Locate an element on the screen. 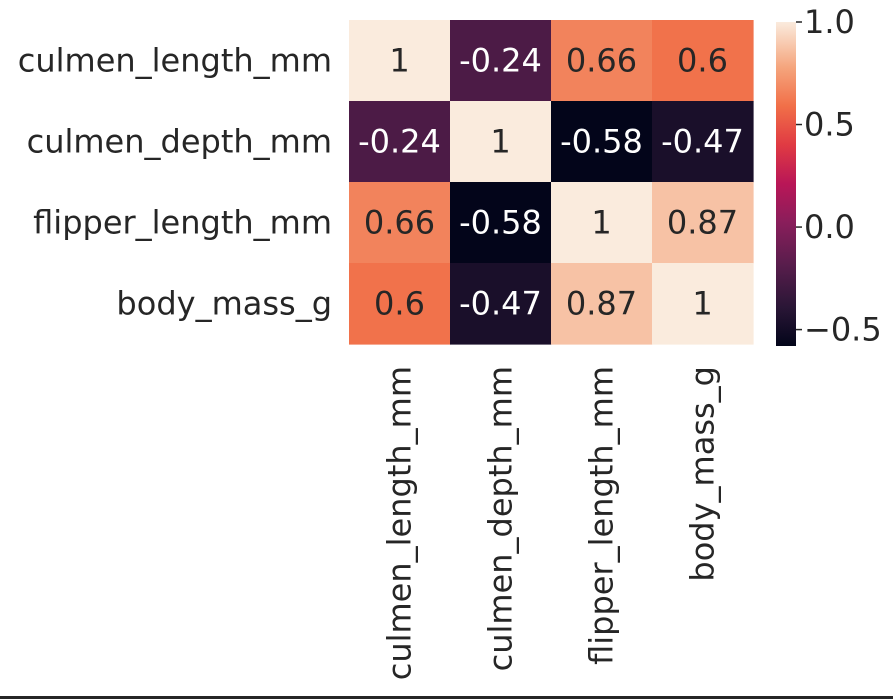 The image size is (893, 699). colorbar-tick-label: 0.0 is located at coordinates (829, 227).